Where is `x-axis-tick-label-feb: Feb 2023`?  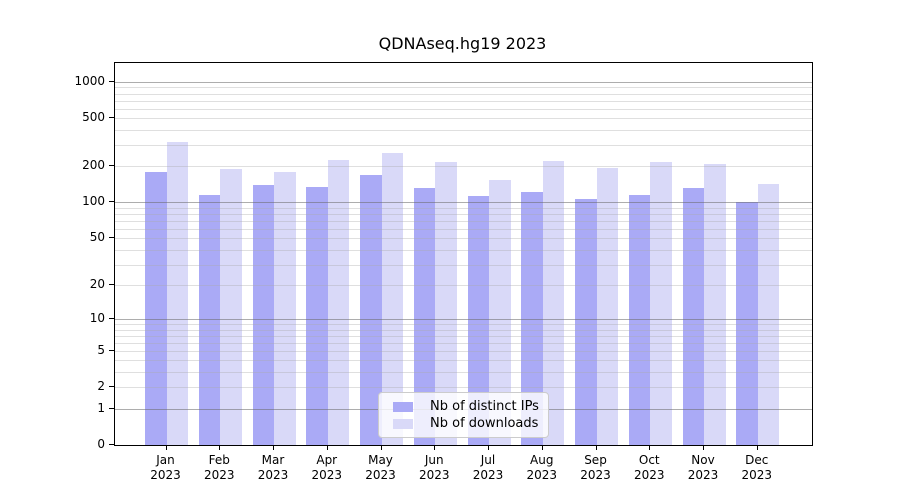 x-axis-tick-label-feb: Feb 2023 is located at coordinates (219, 467).